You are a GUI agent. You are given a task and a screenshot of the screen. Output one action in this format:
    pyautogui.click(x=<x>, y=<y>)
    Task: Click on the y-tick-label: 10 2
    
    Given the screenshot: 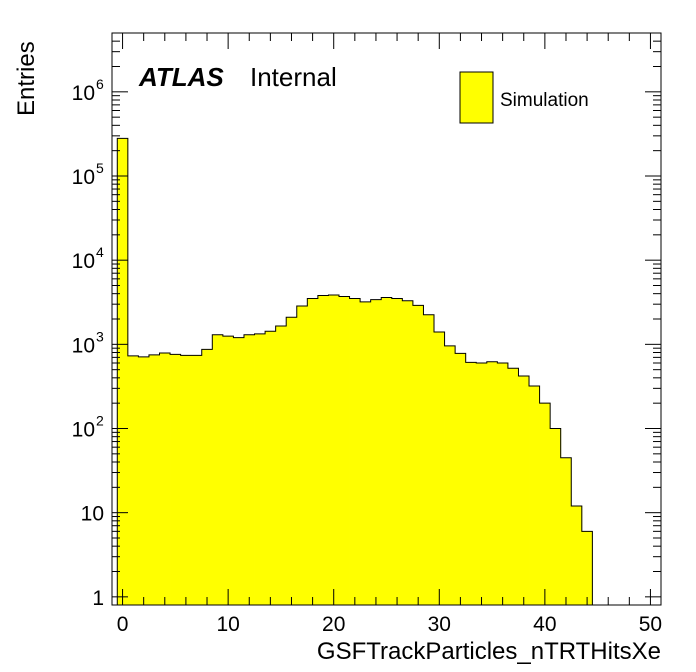 What is the action you would take?
    pyautogui.click(x=88, y=427)
    